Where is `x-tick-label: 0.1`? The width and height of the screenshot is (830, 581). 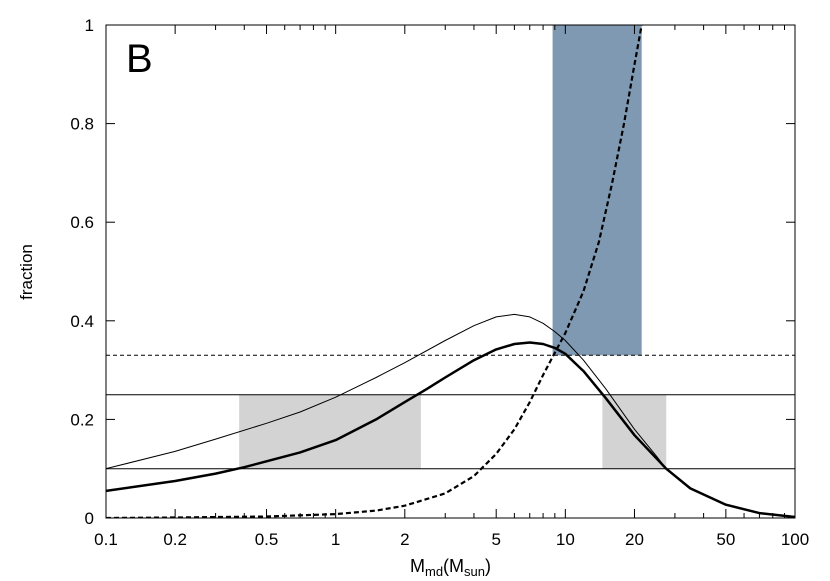
x-tick-label: 0.1 is located at coordinates (106, 539).